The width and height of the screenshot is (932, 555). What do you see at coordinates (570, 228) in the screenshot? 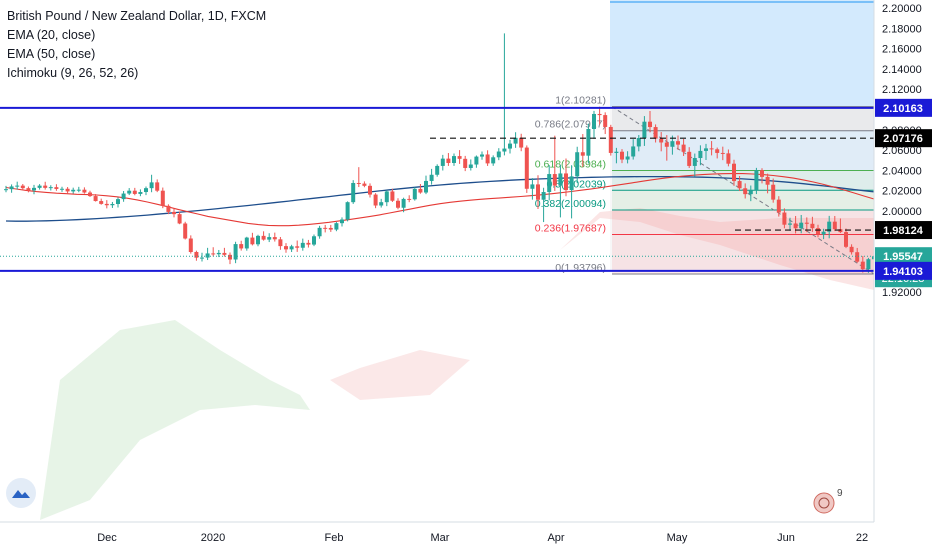
I see `fib-level-label: 0.236(1.97687)` at bounding box center [570, 228].